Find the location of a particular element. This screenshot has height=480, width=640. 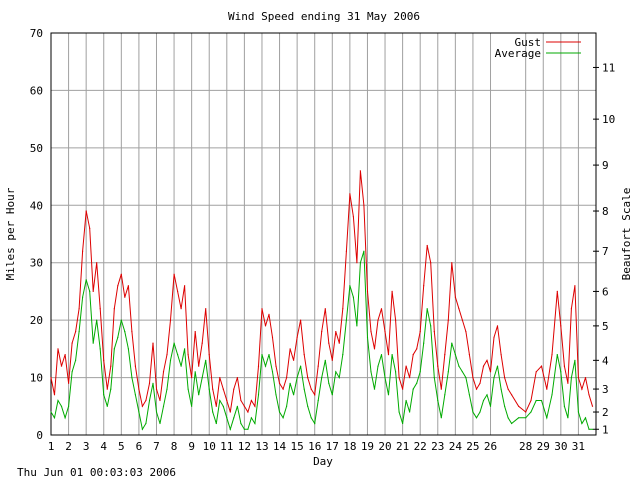

x-tick-label: 9 is located at coordinates (191, 446).